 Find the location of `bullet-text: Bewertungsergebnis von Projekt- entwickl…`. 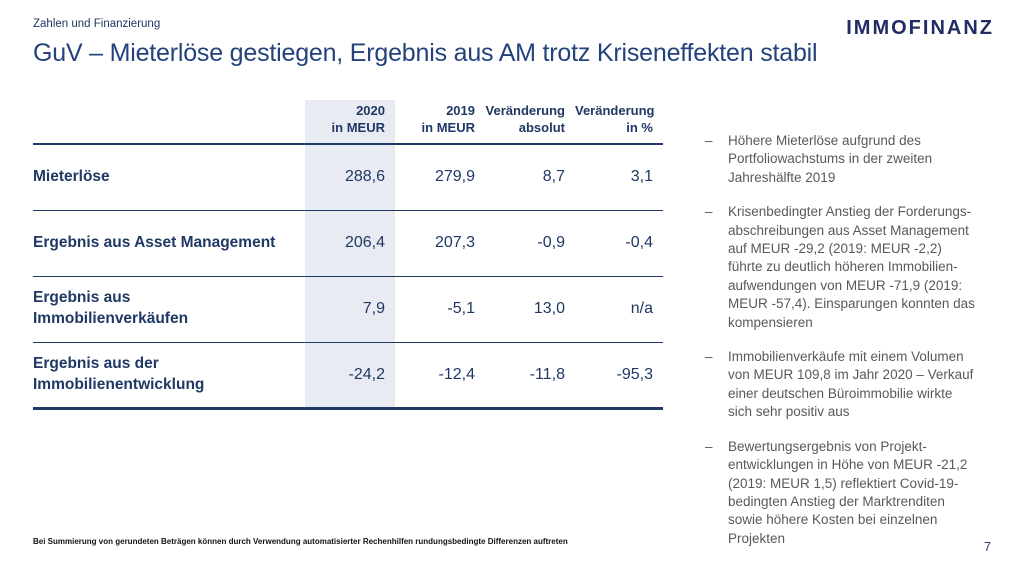

bullet-text: Bewertungsergebnis von Projekt- entwickl… is located at coordinates (848, 492).